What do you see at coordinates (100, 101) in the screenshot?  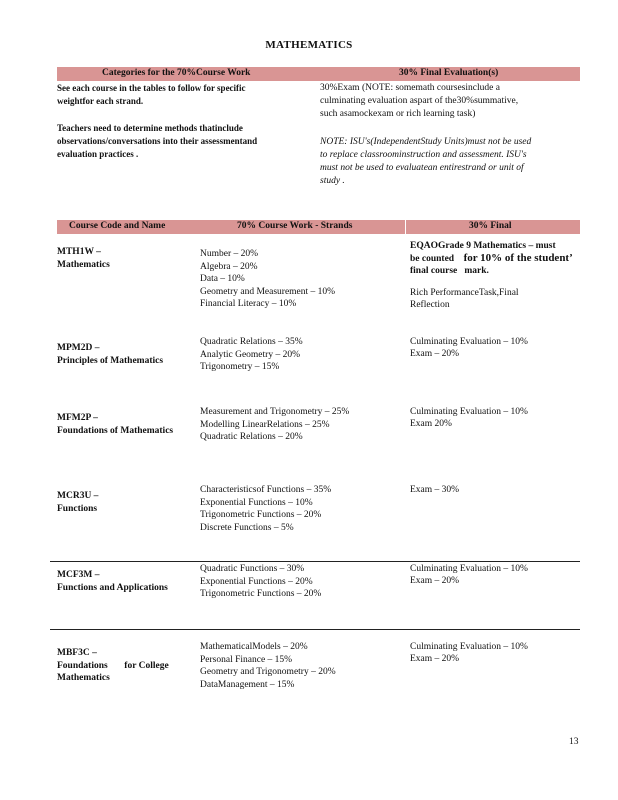 I see `summary-left-line: weightfor each strand.` at bounding box center [100, 101].